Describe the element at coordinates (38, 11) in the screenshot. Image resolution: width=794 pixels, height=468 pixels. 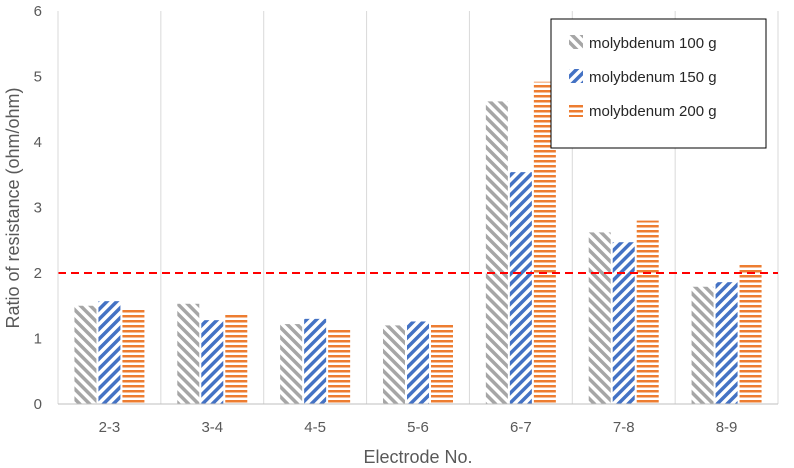
I see `y-tick-label: 6` at that location.